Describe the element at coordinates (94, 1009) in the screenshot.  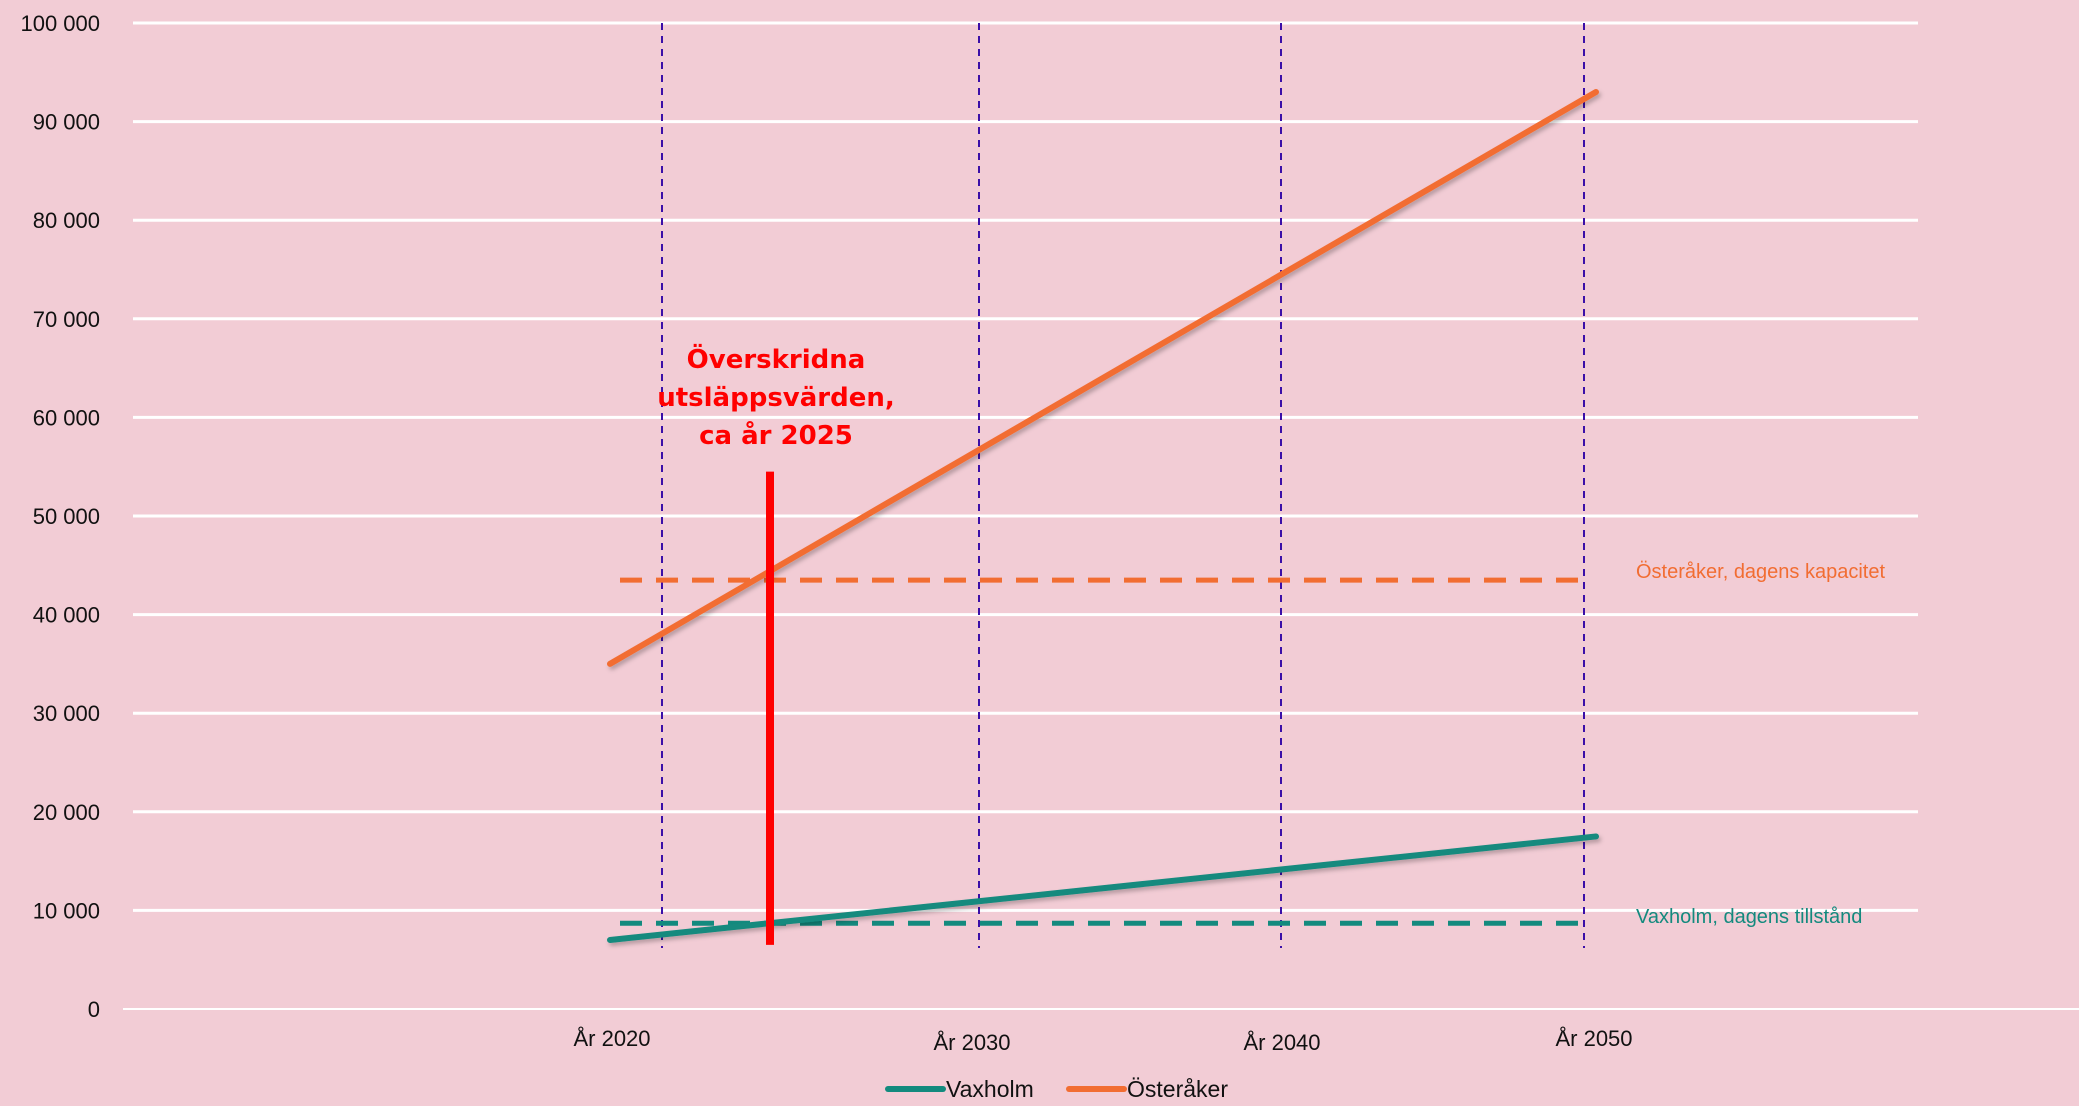
I see `y-tick-label: 0` at that location.